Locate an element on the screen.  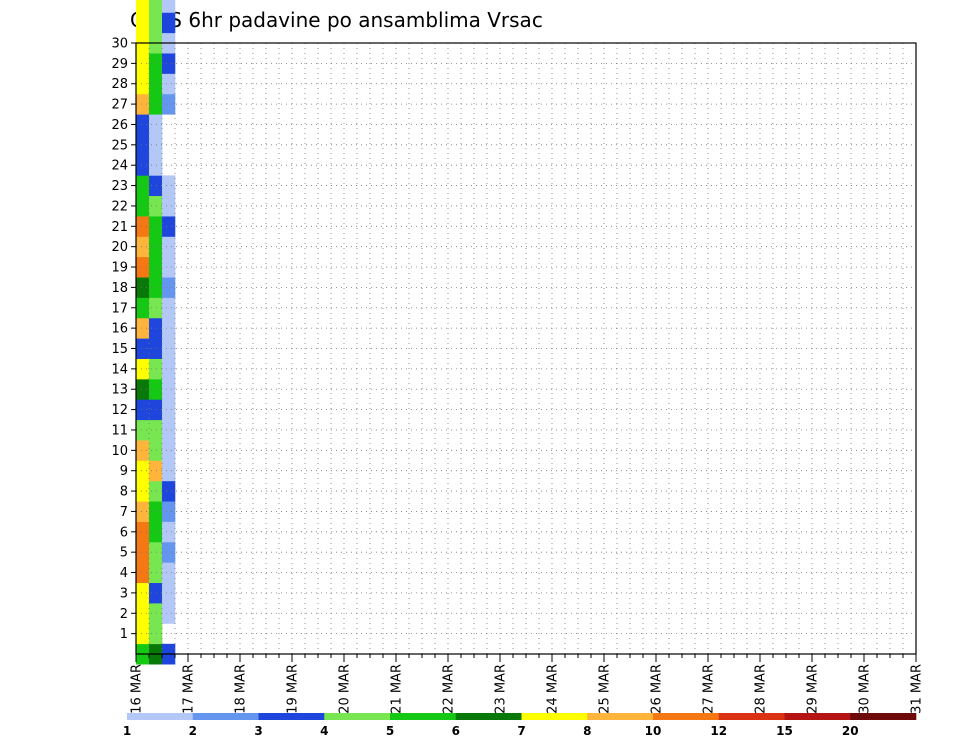
colorbar-label: 3 is located at coordinates (258, 731).